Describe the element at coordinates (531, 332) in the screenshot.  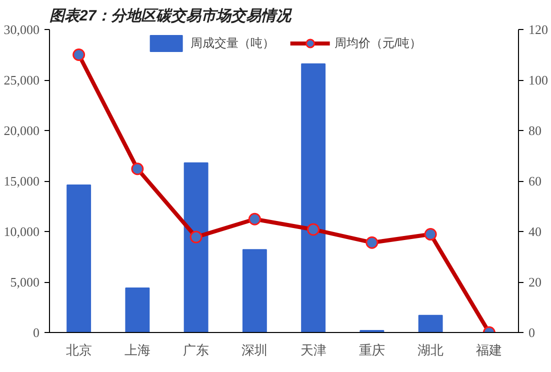
I see `y2-tick-label: 0` at that location.